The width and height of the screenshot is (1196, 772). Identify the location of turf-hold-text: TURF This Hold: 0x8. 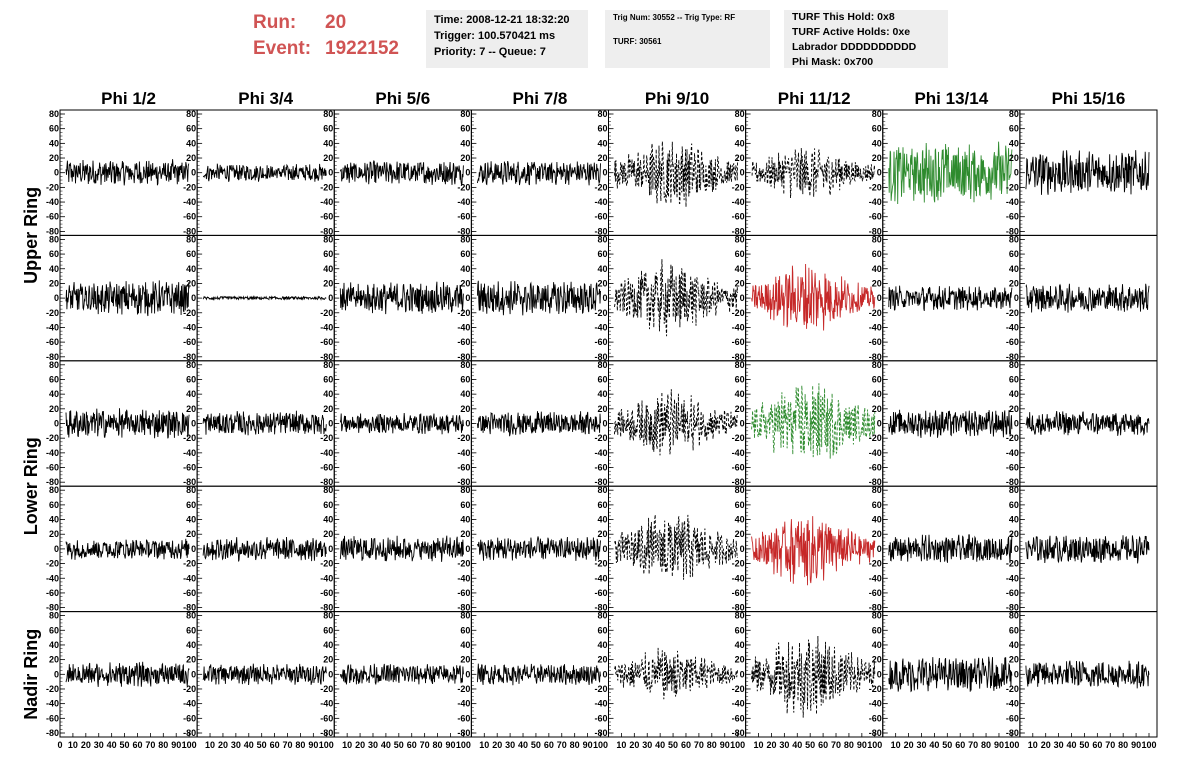
(843, 17).